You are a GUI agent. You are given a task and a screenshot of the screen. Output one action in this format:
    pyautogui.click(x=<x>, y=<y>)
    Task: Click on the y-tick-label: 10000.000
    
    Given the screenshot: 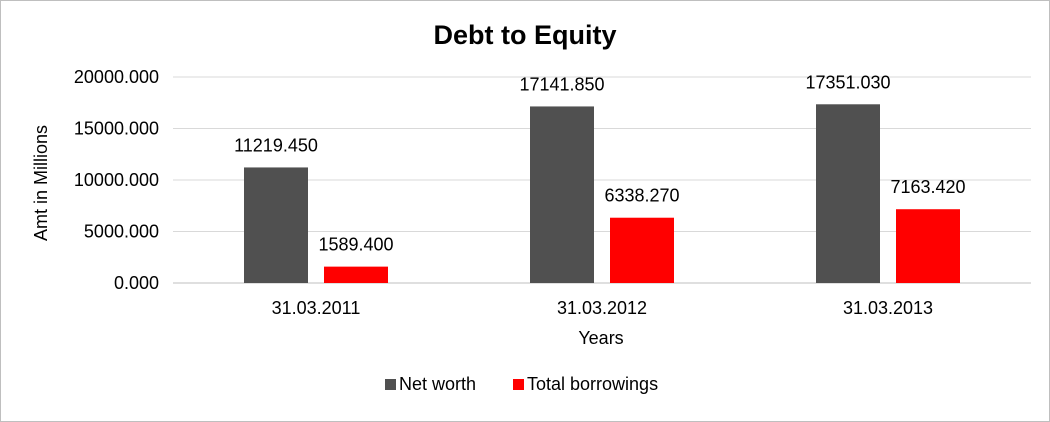 What is the action you would take?
    pyautogui.click(x=116, y=180)
    